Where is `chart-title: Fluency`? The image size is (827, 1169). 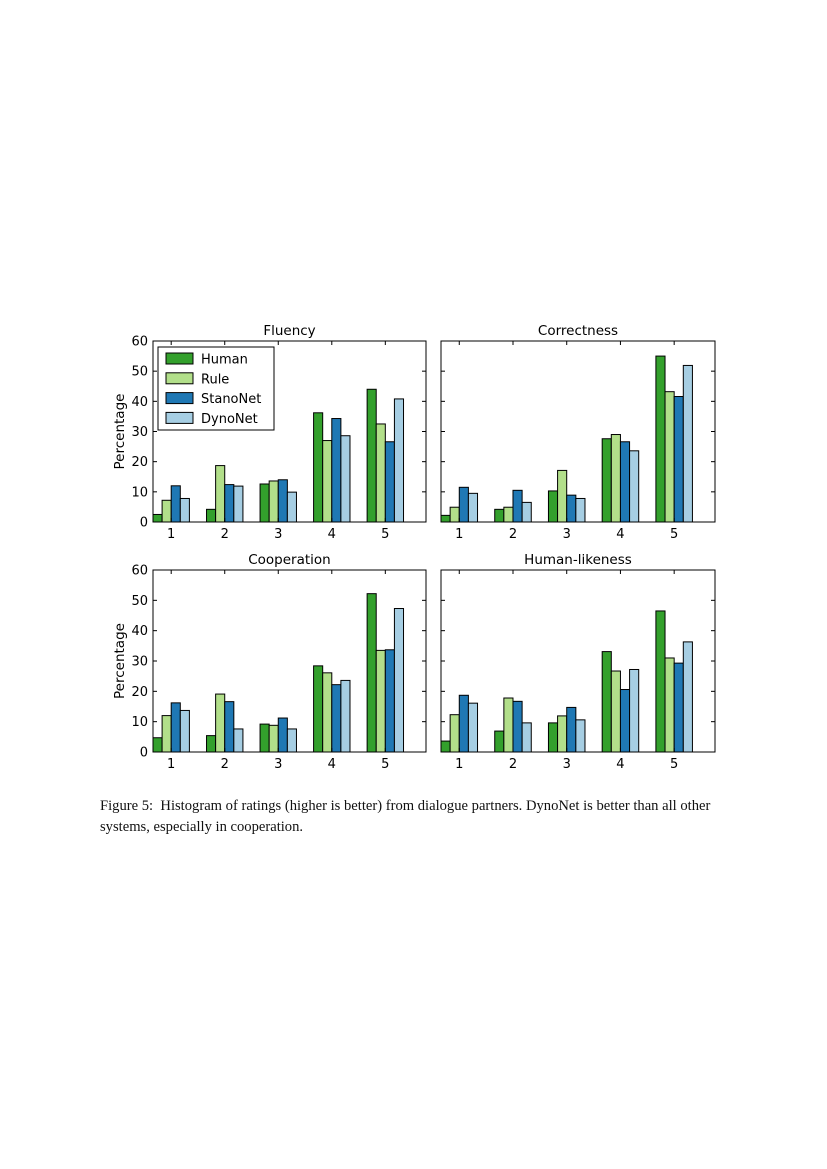
chart-title: Fluency is located at coordinates (289, 331).